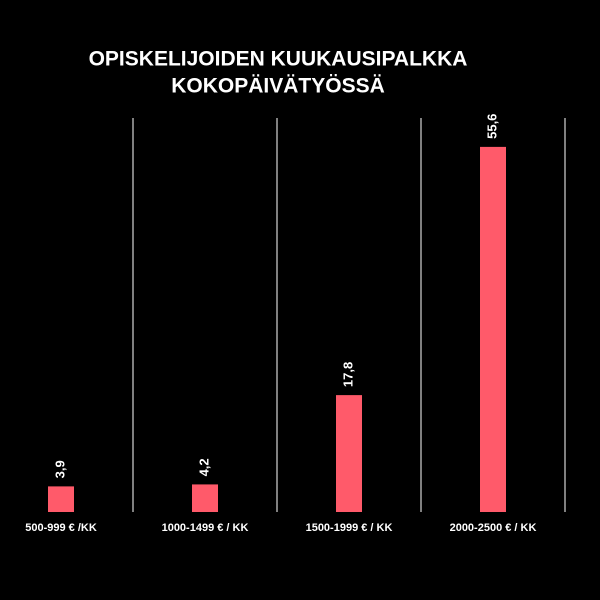 The width and height of the screenshot is (600, 600). Describe the element at coordinates (278, 59) in the screenshot. I see `chart-title: OPISKELIJOIDEN KUUKAUSIPALKKA` at that location.